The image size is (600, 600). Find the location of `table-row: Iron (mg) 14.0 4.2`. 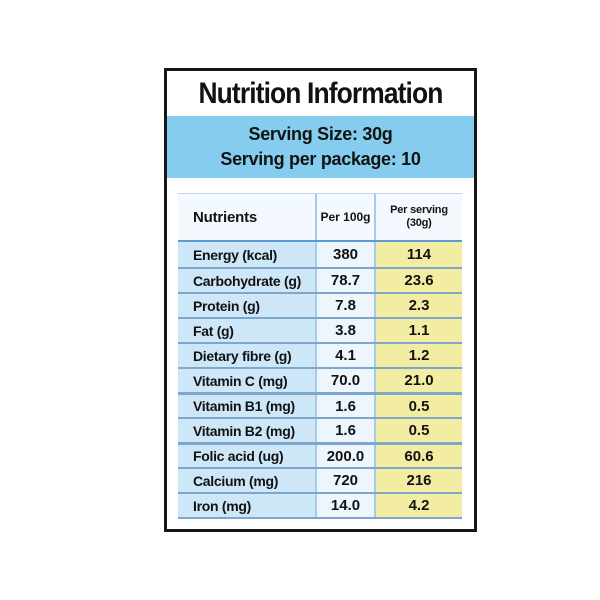

table-row: Iron (mg) 14.0 4.2 is located at coordinates (320, 504).